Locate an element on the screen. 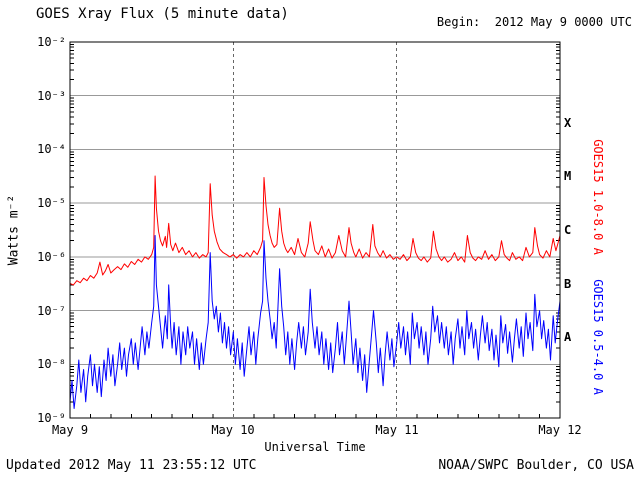  credit-label: NOAA/SWPC Boulder, CO USA is located at coordinates (536, 465).